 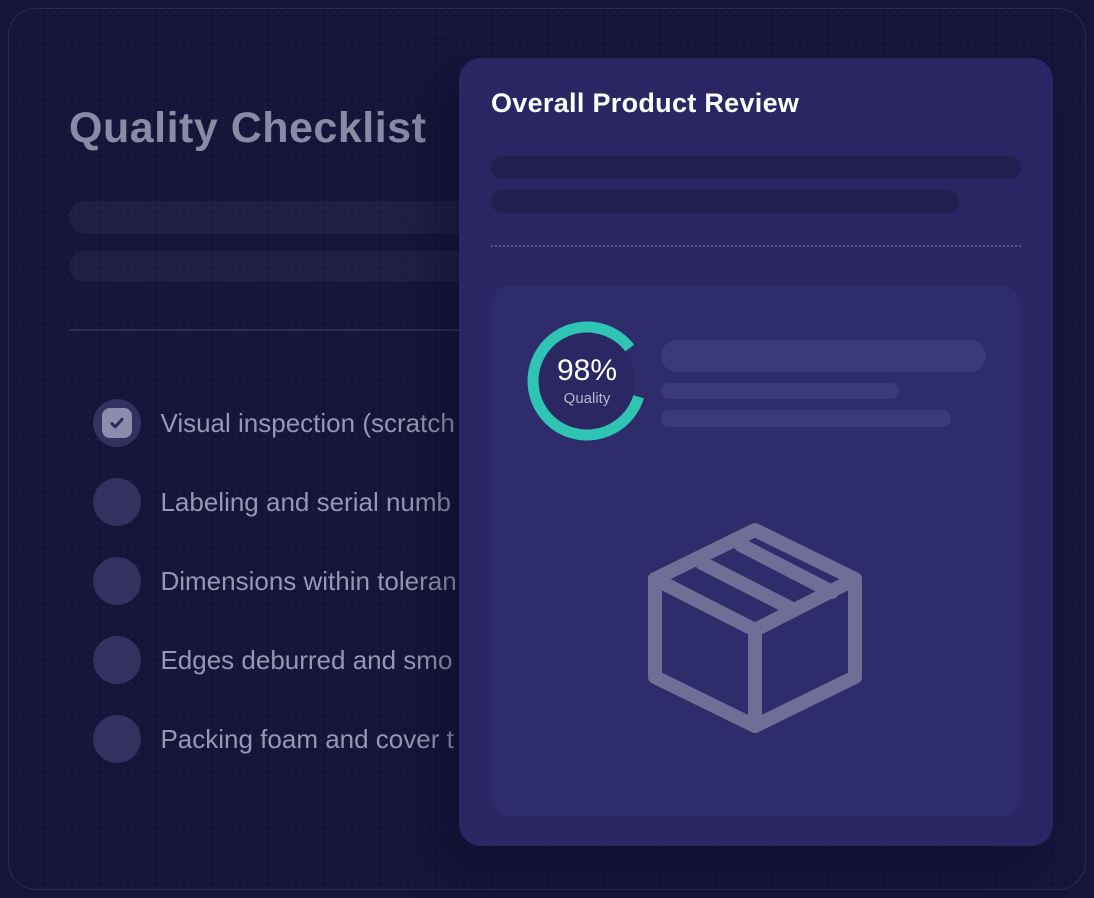 I want to click on quality-percent-value: 98%, so click(x=587, y=371).